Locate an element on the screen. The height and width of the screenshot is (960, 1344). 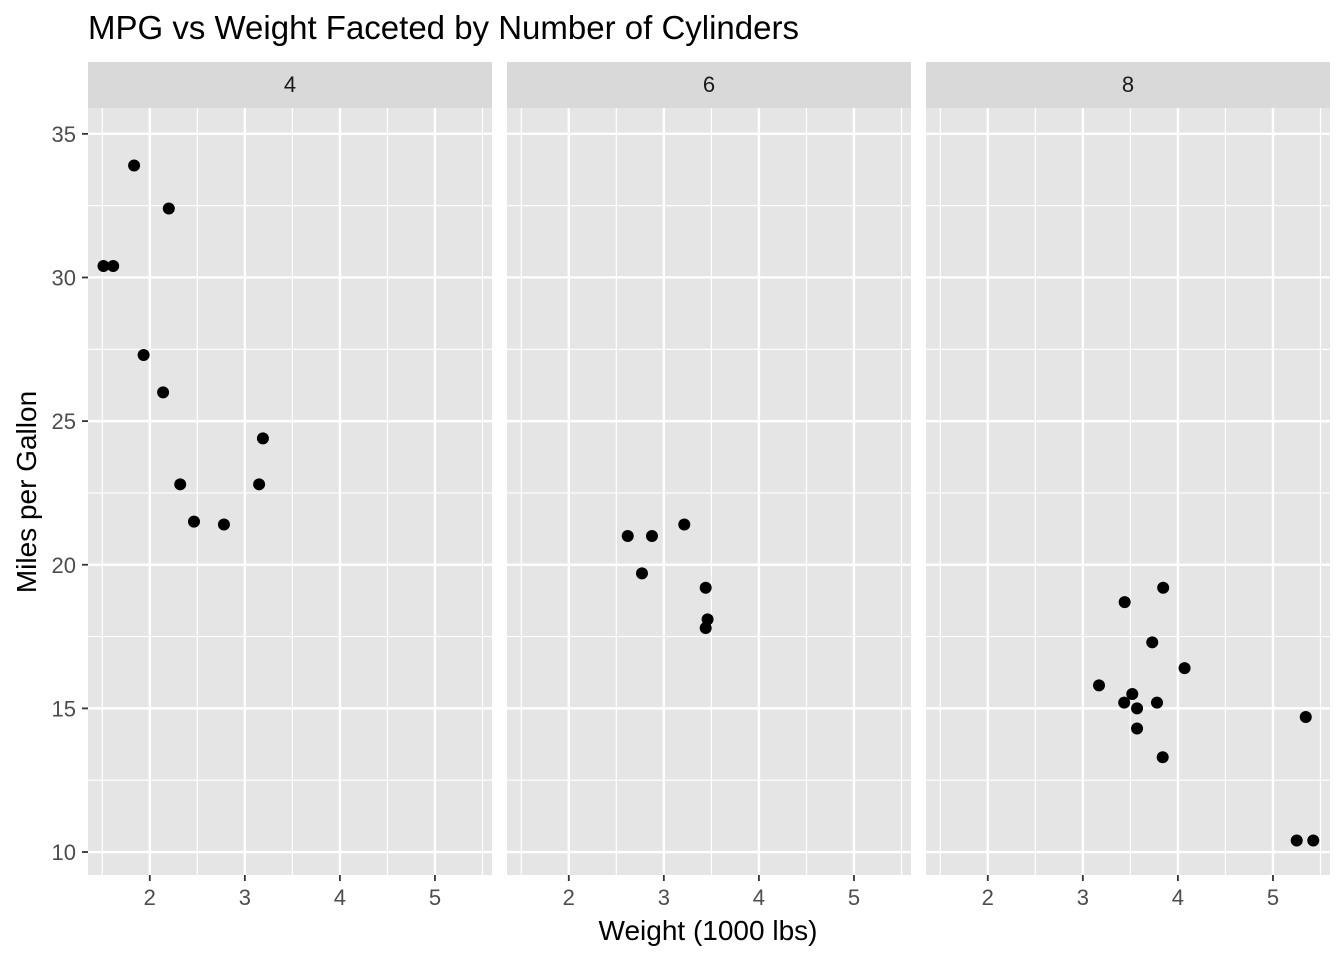
y-axis: 10 15 20 25 30 35 is located at coordinates (70, 493).